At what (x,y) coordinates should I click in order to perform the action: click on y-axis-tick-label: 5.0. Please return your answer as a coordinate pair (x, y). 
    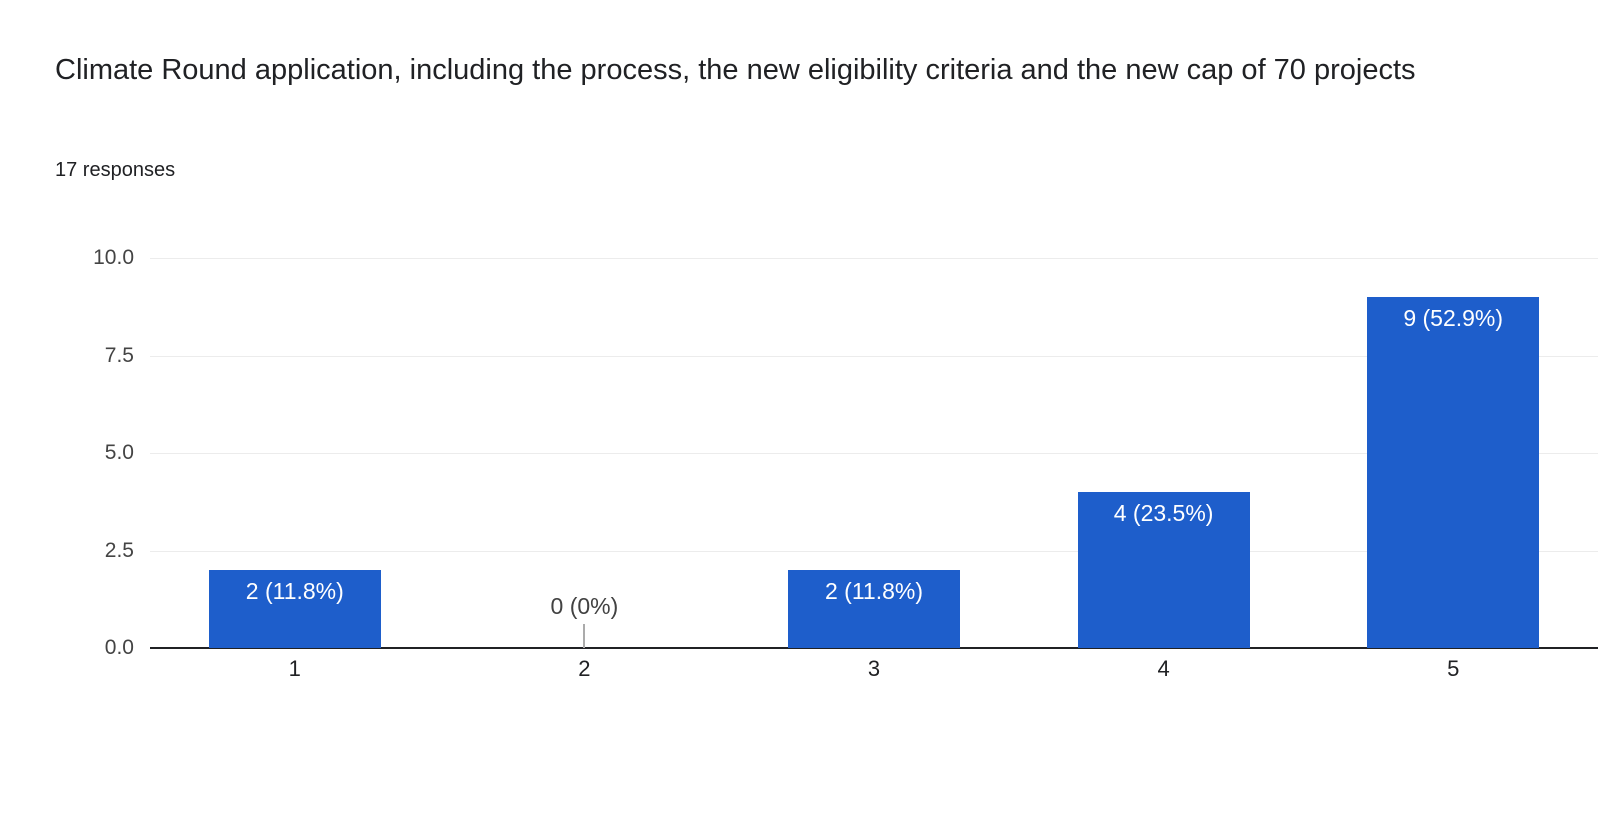
    Looking at the image, I should click on (119, 452).